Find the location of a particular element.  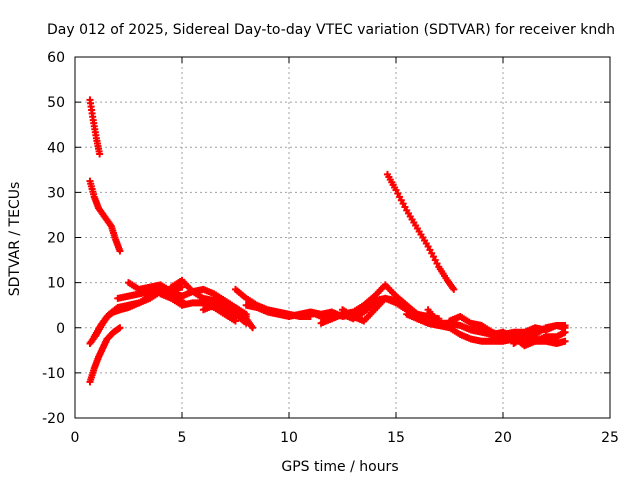

x-tick-label: 0 is located at coordinates (75, 438).